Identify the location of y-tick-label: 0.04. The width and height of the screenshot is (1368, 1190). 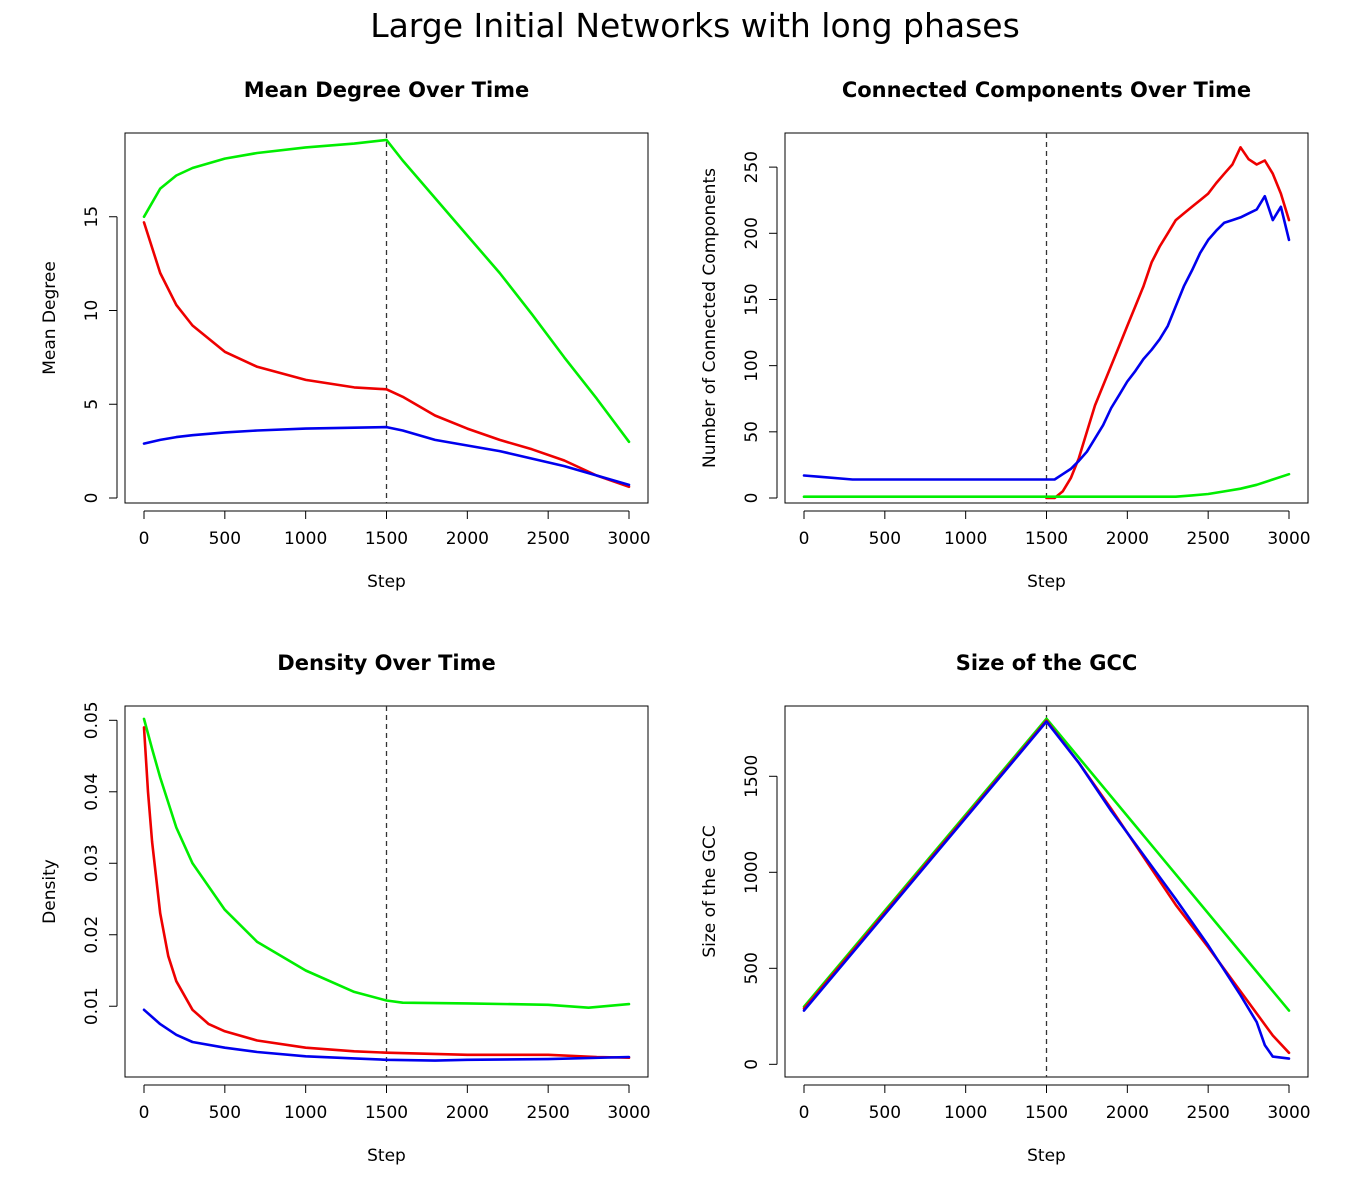
(92, 792).